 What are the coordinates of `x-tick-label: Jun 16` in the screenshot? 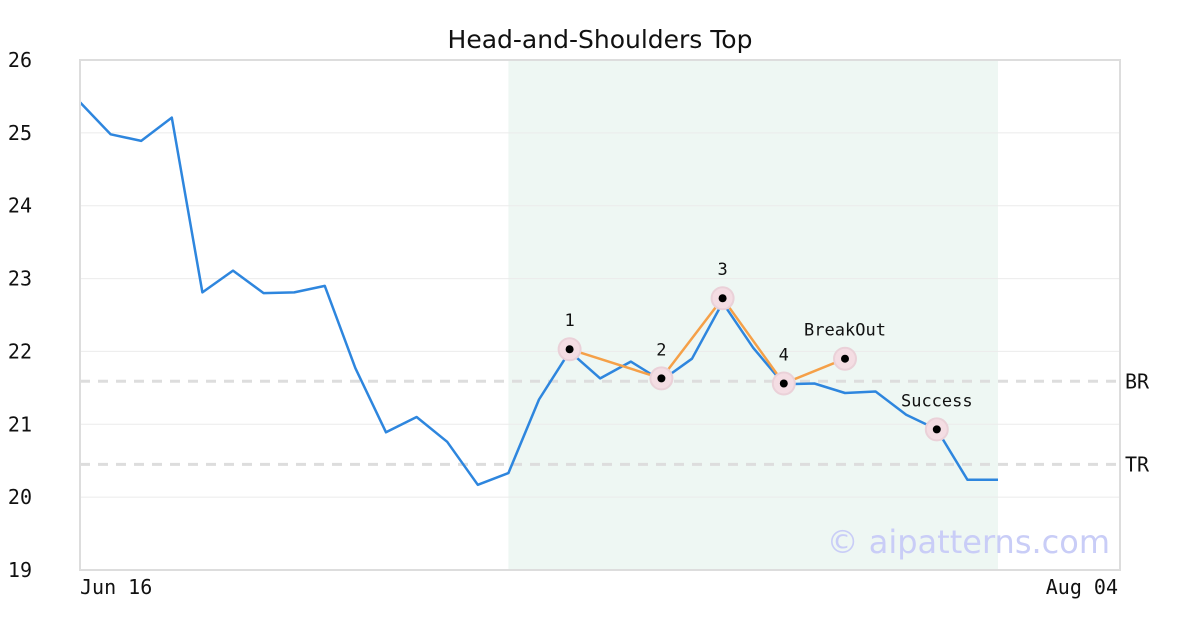 It's located at (116, 587).